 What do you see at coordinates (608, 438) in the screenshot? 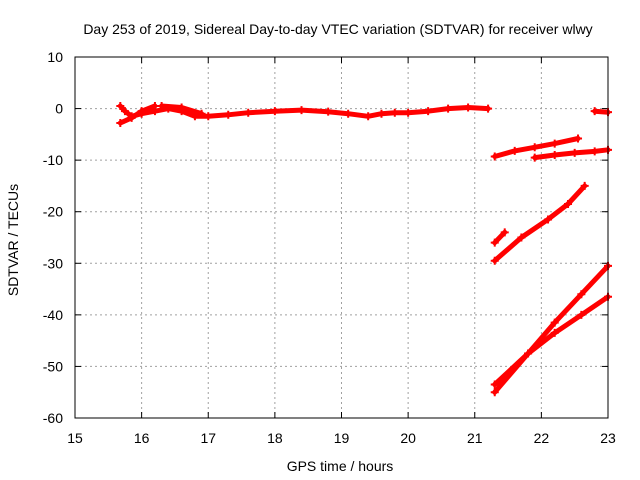
I see `x-tick-label: 23` at bounding box center [608, 438].